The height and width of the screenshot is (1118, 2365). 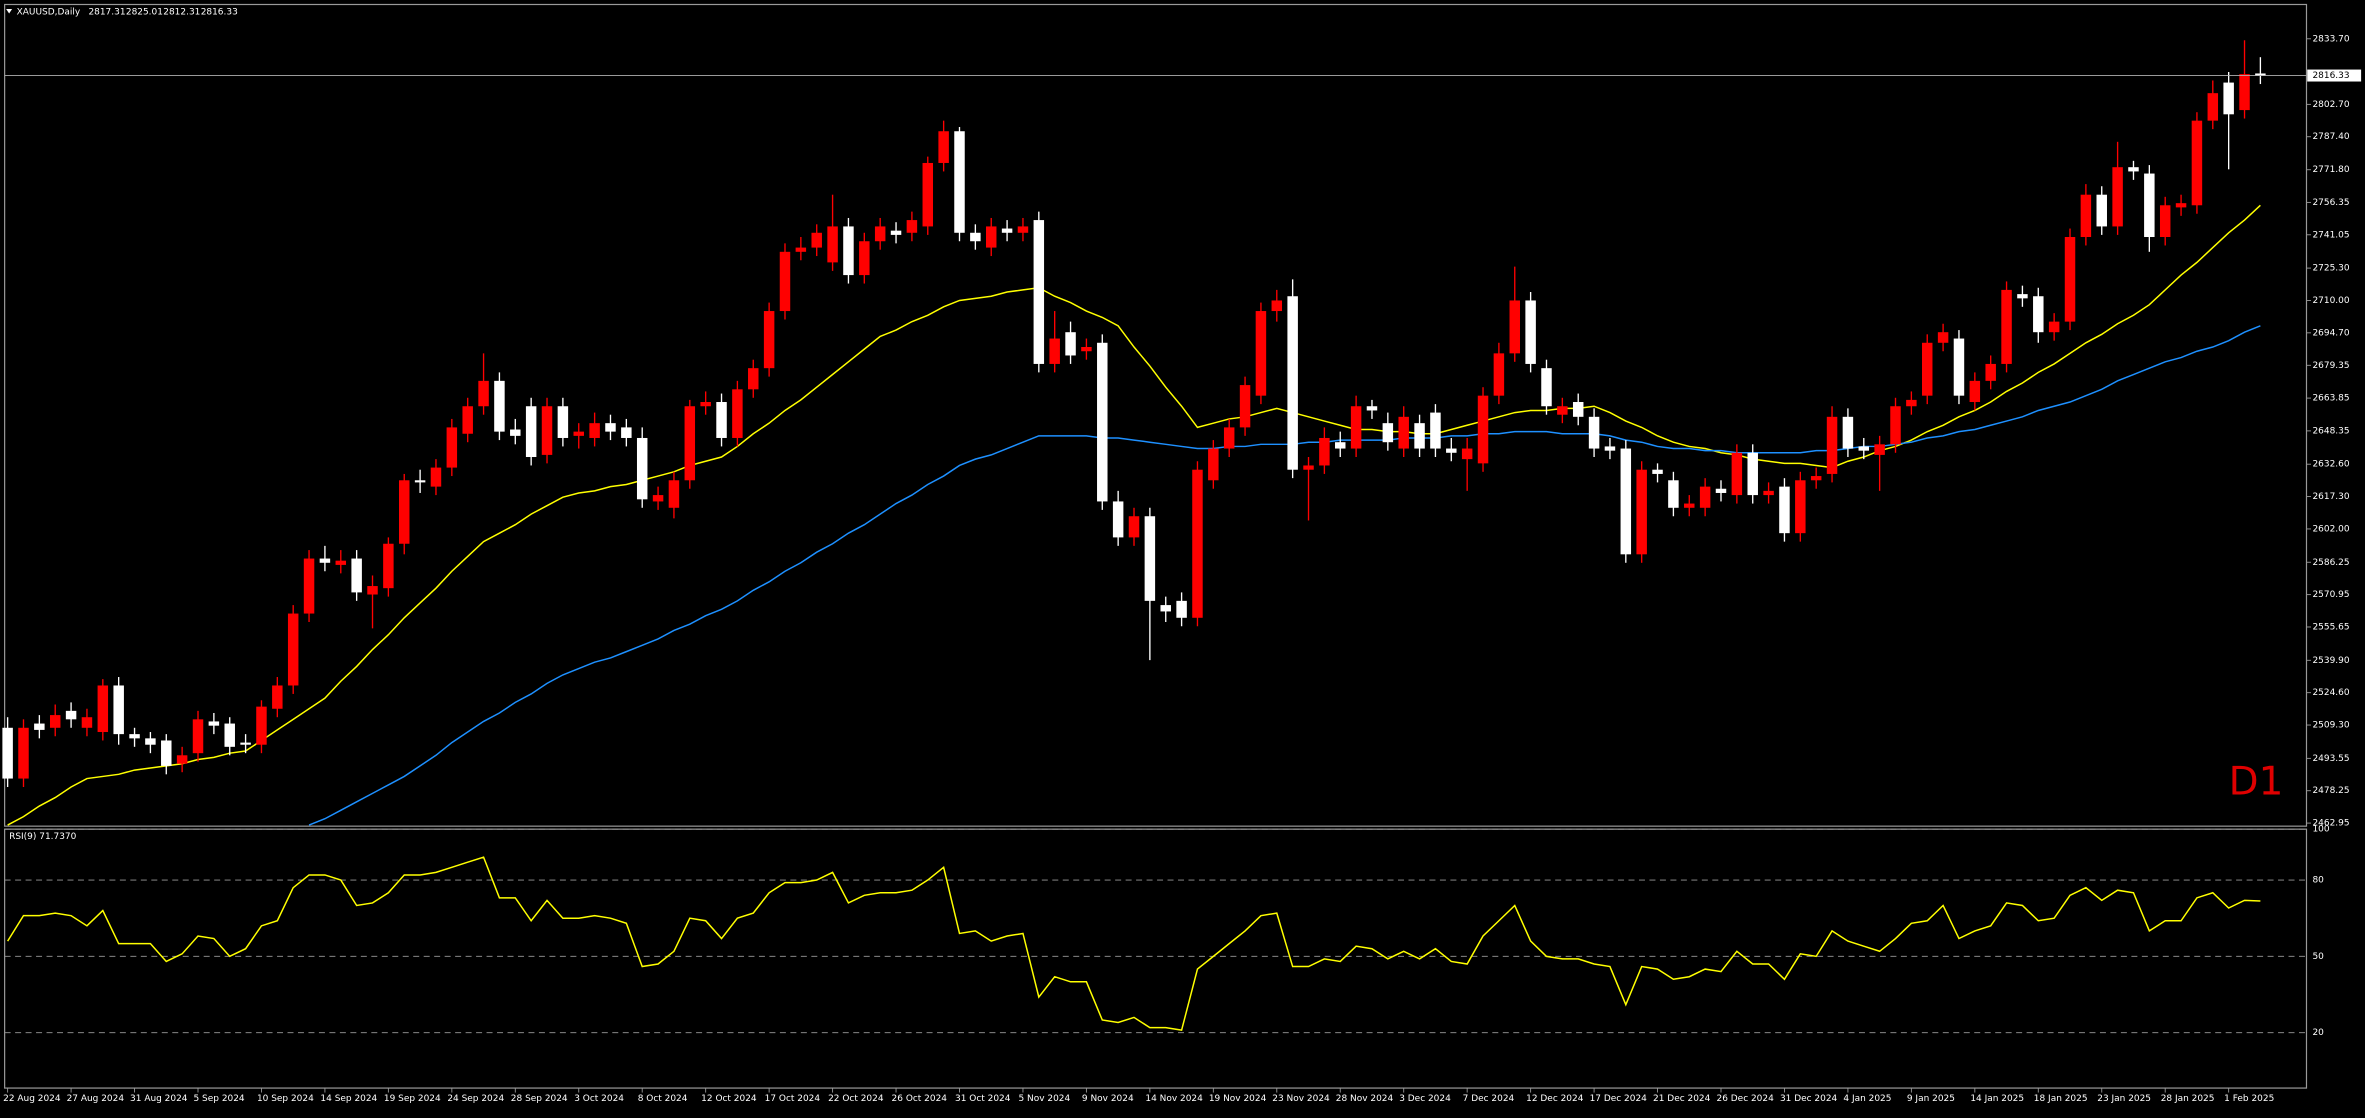 I want to click on x-tick-label: 31 Dec 2024, so click(x=1809, y=1099).